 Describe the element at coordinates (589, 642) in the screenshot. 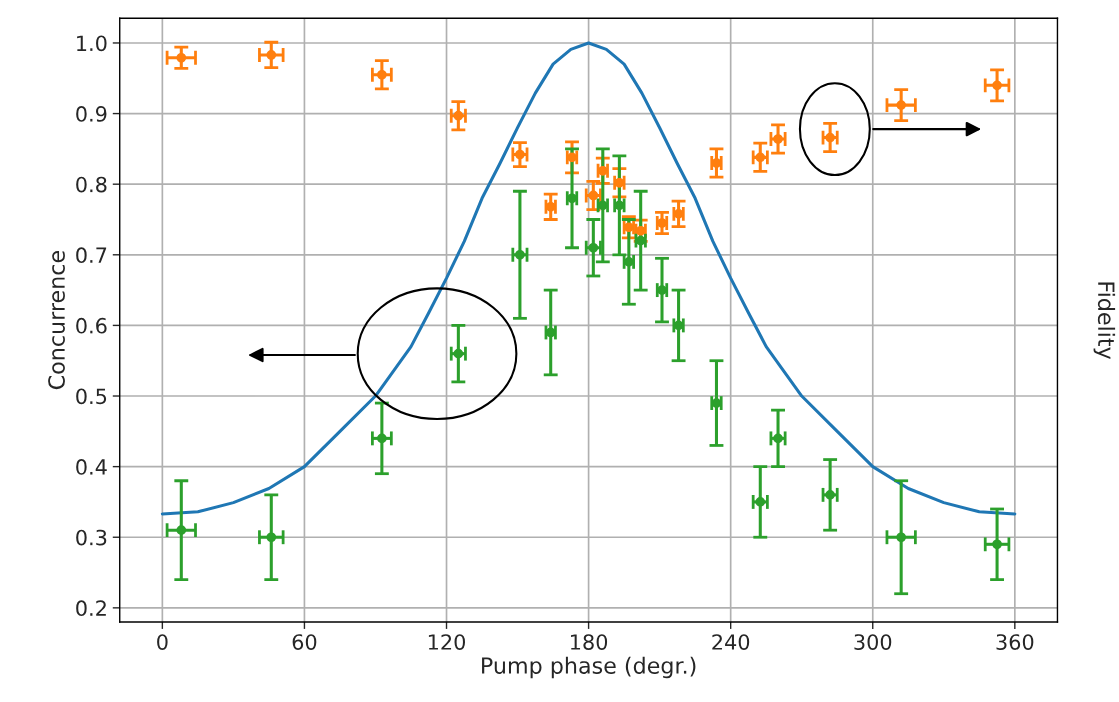

I see `x-tick-label: 180` at that location.